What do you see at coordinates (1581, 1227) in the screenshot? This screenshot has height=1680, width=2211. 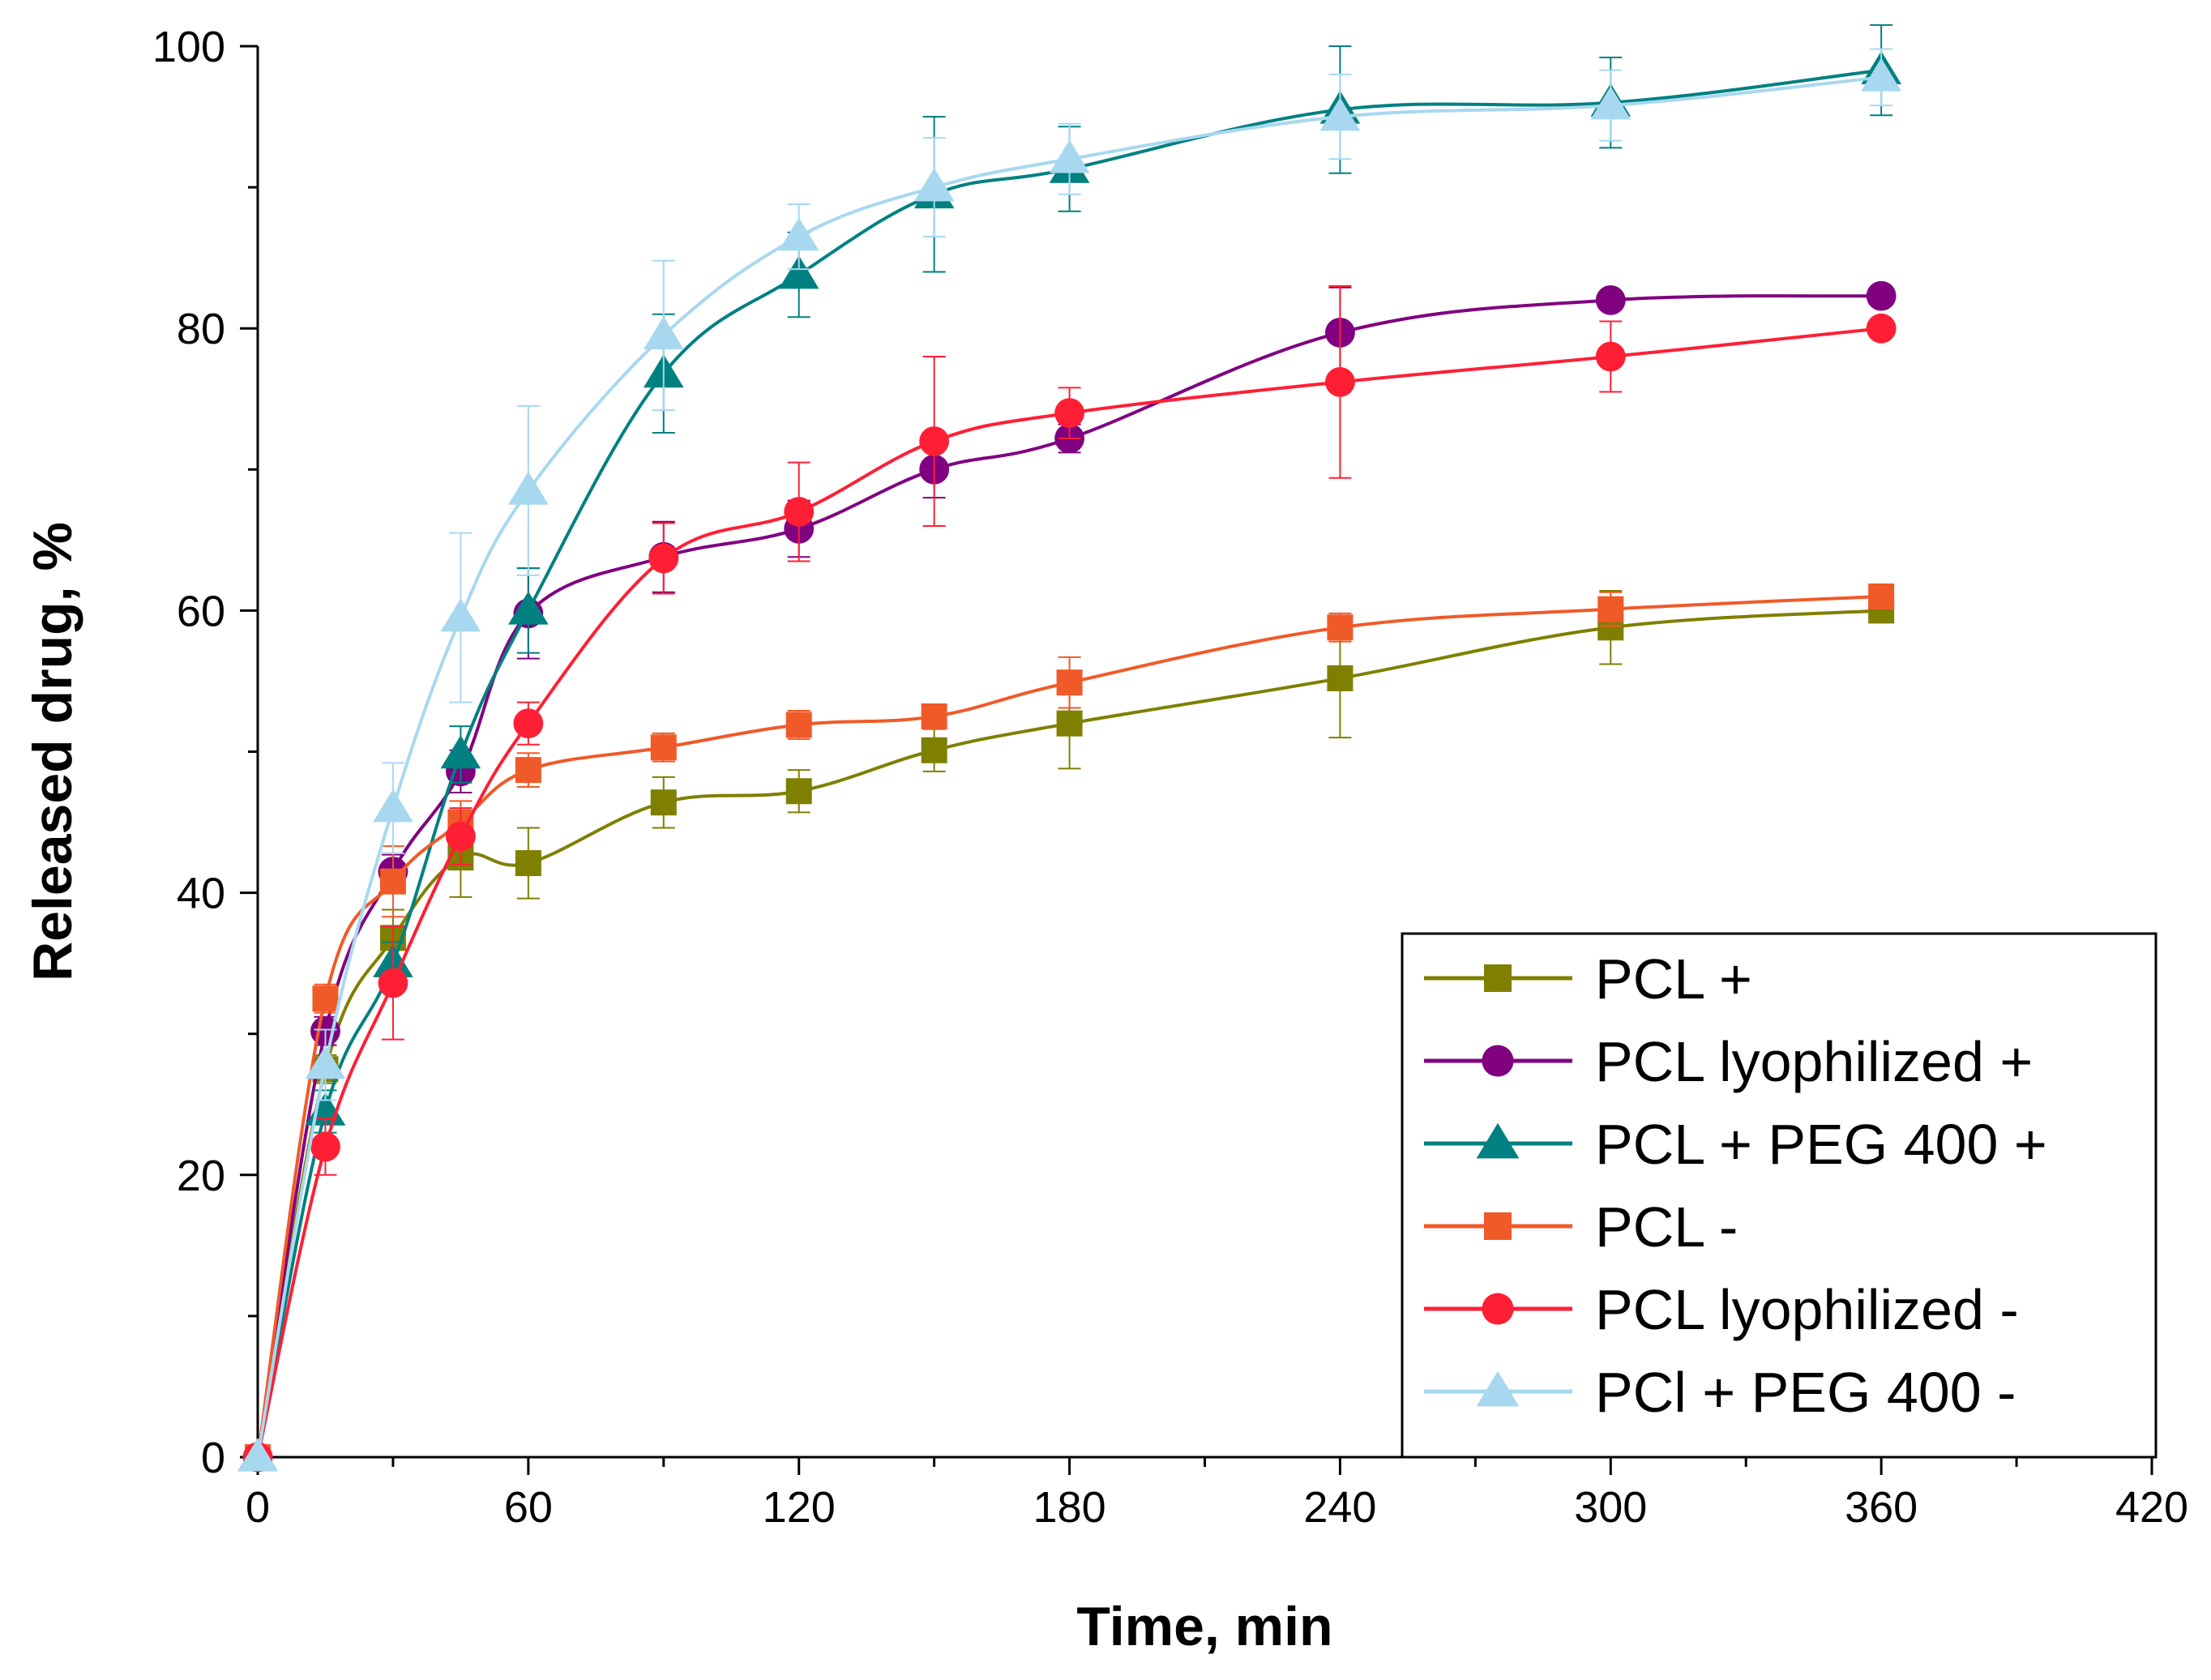 I see `legend-item: PCL -` at bounding box center [1581, 1227].